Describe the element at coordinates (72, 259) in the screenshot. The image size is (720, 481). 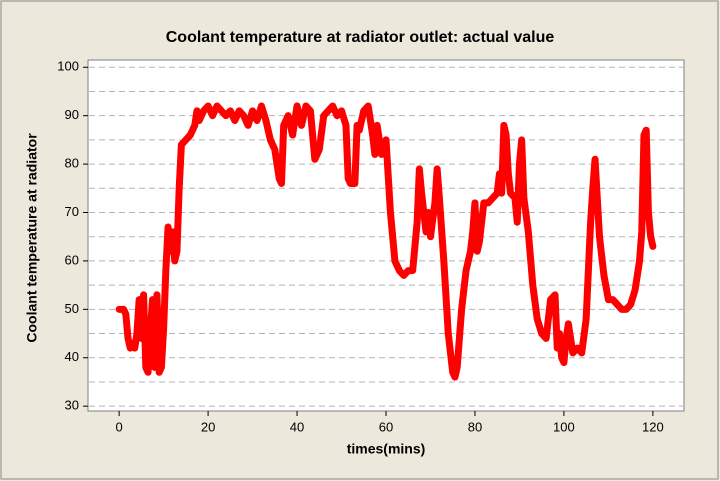
I see `y-tick-label: 60` at that location.